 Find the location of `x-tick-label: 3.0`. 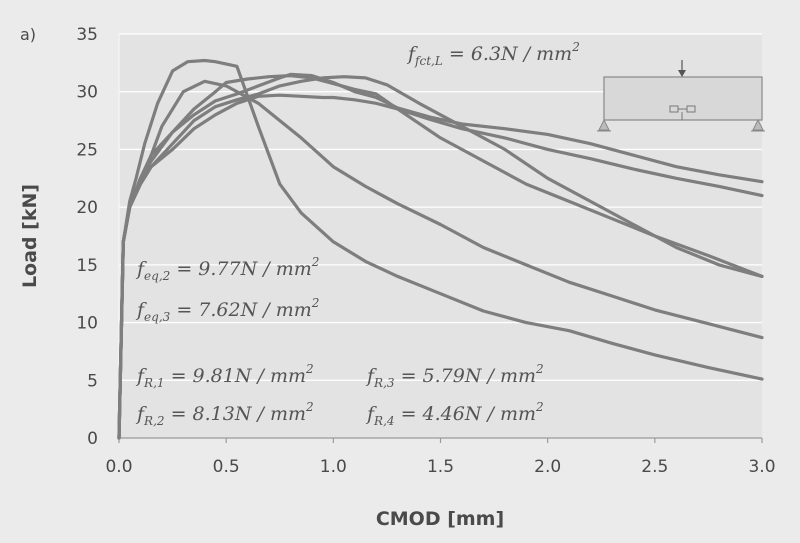

x-tick-label: 3.0 is located at coordinates (761, 467).